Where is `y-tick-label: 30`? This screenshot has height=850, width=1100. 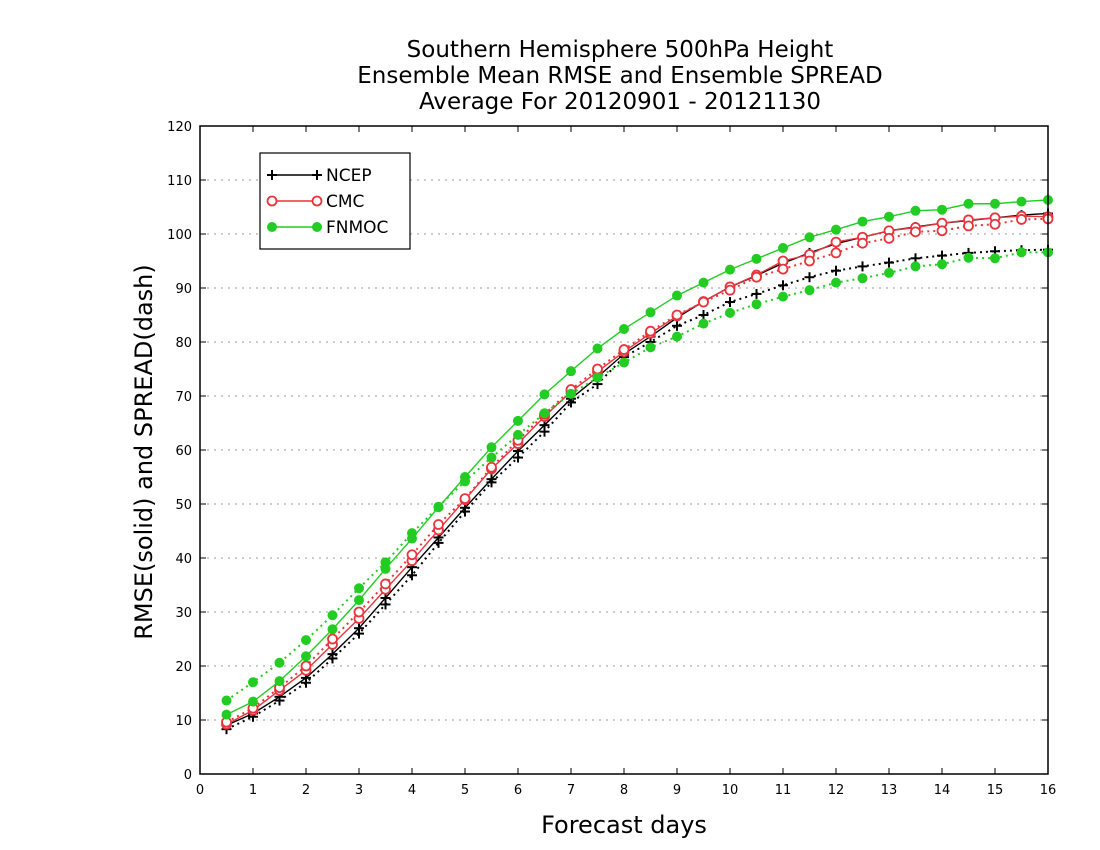
y-tick-label: 30 is located at coordinates (183, 613).